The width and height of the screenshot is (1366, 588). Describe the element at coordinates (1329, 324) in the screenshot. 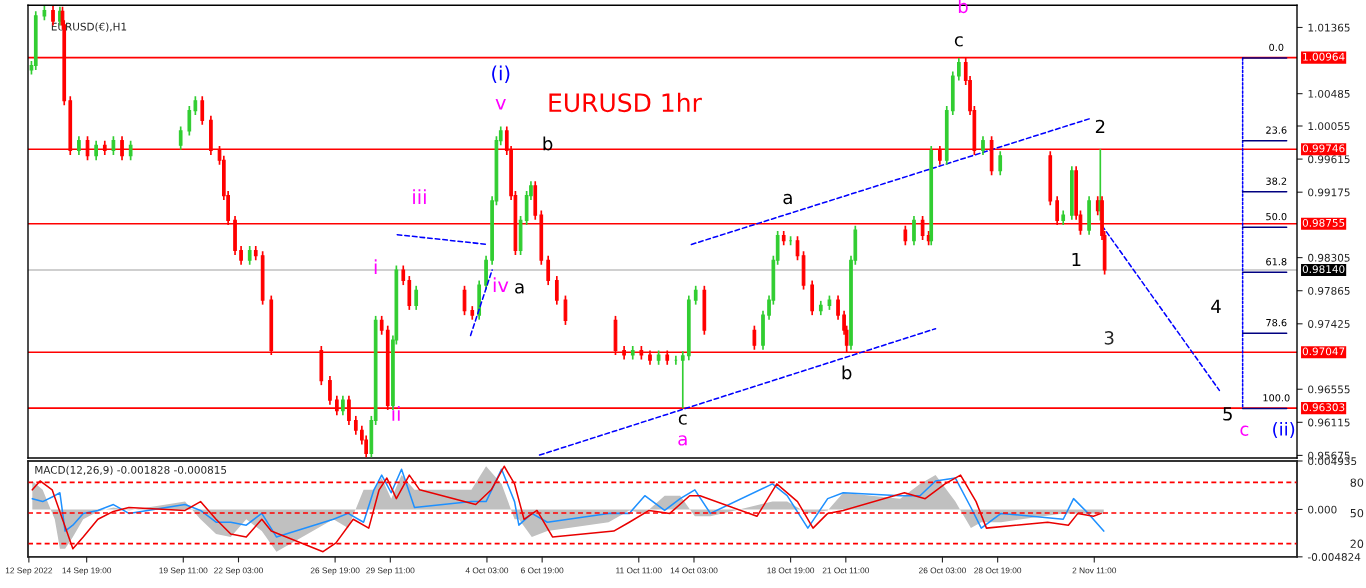

I see `y-tick-label: 0.97425` at that location.